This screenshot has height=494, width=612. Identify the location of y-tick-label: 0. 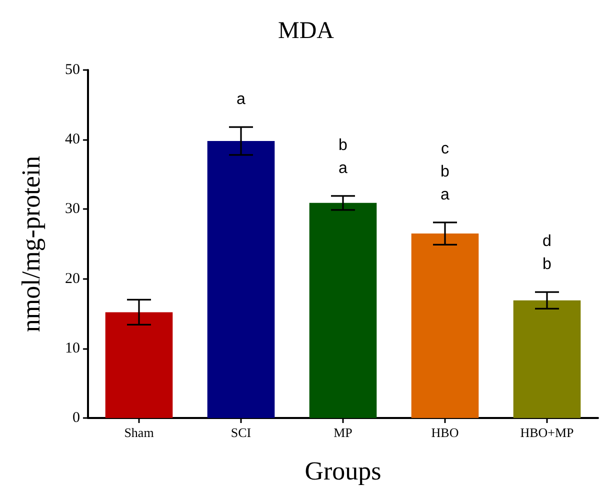
(76, 418).